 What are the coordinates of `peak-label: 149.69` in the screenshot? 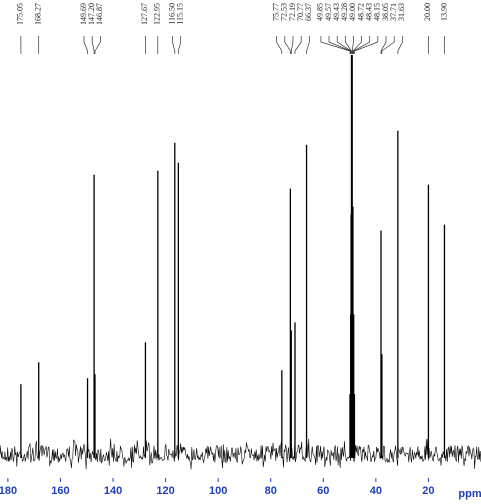 It's located at (83, 14).